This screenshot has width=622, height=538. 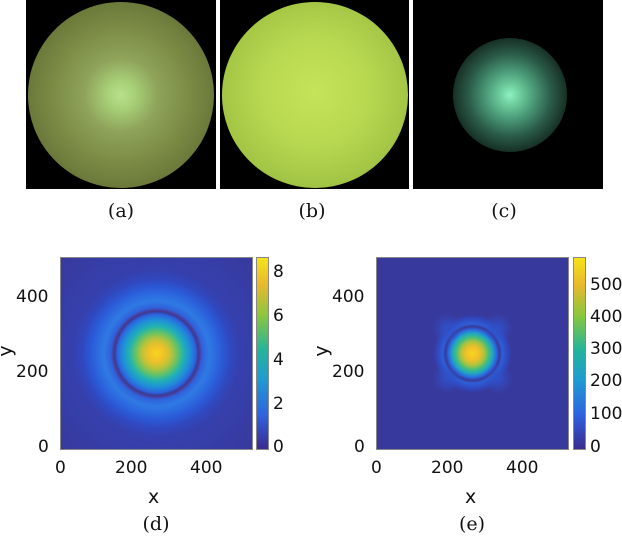 What do you see at coordinates (359, 447) in the screenshot?
I see `ytick-e-0: 0` at bounding box center [359, 447].